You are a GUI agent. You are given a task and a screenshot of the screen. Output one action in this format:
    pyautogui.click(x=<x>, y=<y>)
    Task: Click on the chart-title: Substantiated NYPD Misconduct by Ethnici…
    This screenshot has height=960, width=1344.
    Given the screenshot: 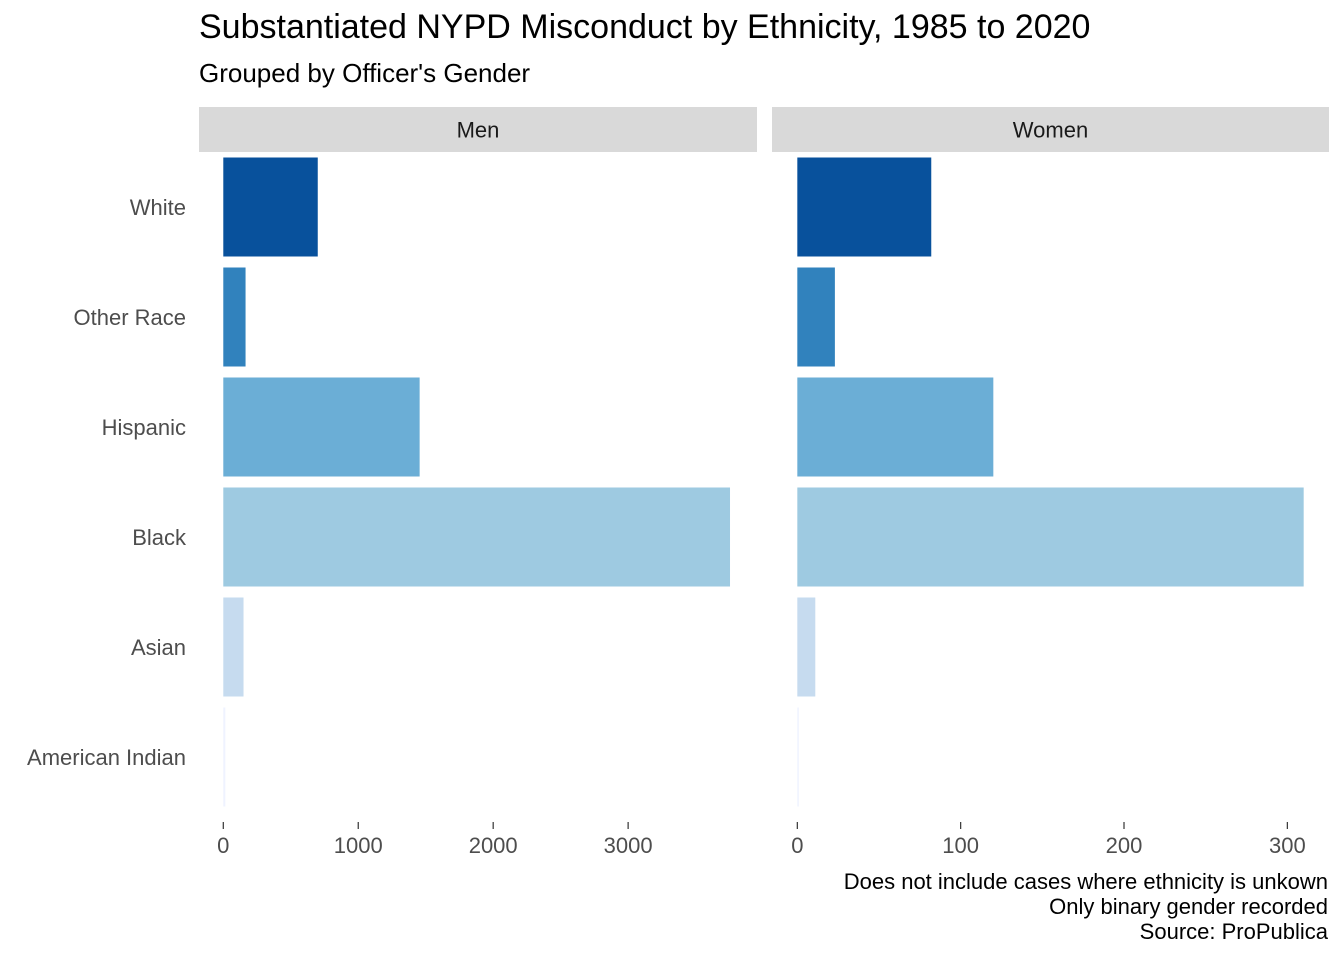 What is the action you would take?
    pyautogui.click(x=645, y=27)
    